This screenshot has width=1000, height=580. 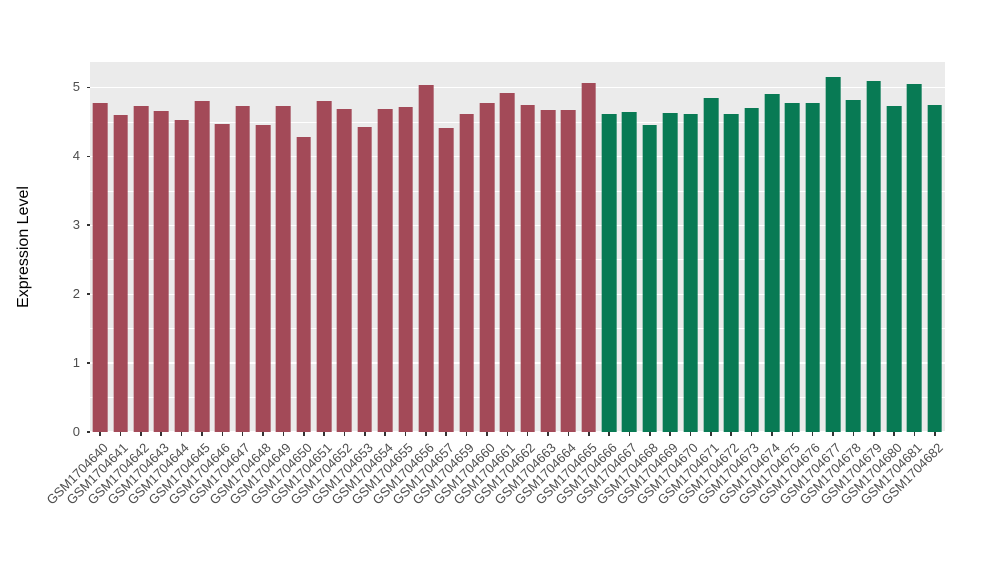 I want to click on y-tick-label: 2, so click(x=76, y=294).